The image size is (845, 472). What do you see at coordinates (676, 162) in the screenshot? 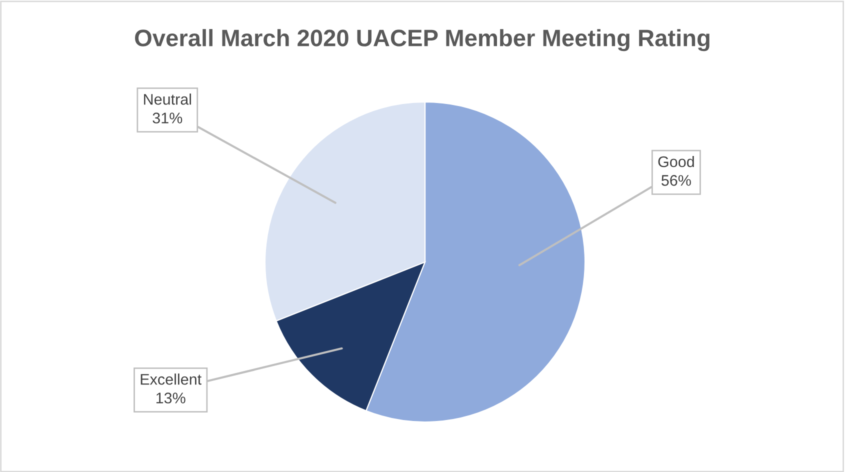
I see `slice-label: Good` at bounding box center [676, 162].